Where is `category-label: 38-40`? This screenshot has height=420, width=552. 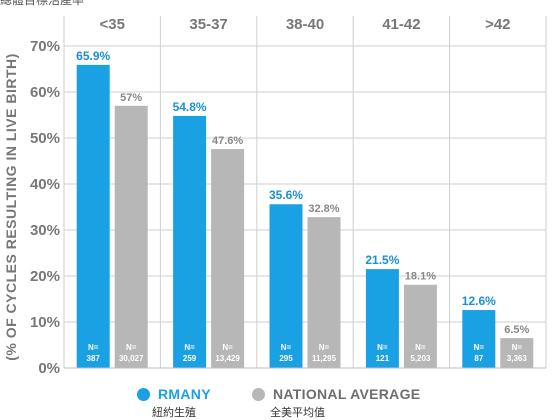 category-label: 38-40 is located at coordinates (305, 24).